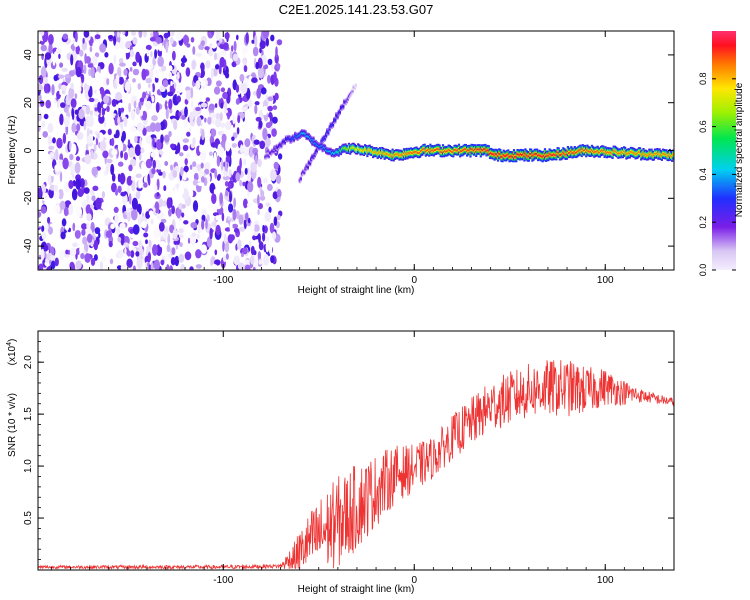  Describe the element at coordinates (28, 466) in the screenshot. I see `bottom-y-tick-label: 1.0` at that location.